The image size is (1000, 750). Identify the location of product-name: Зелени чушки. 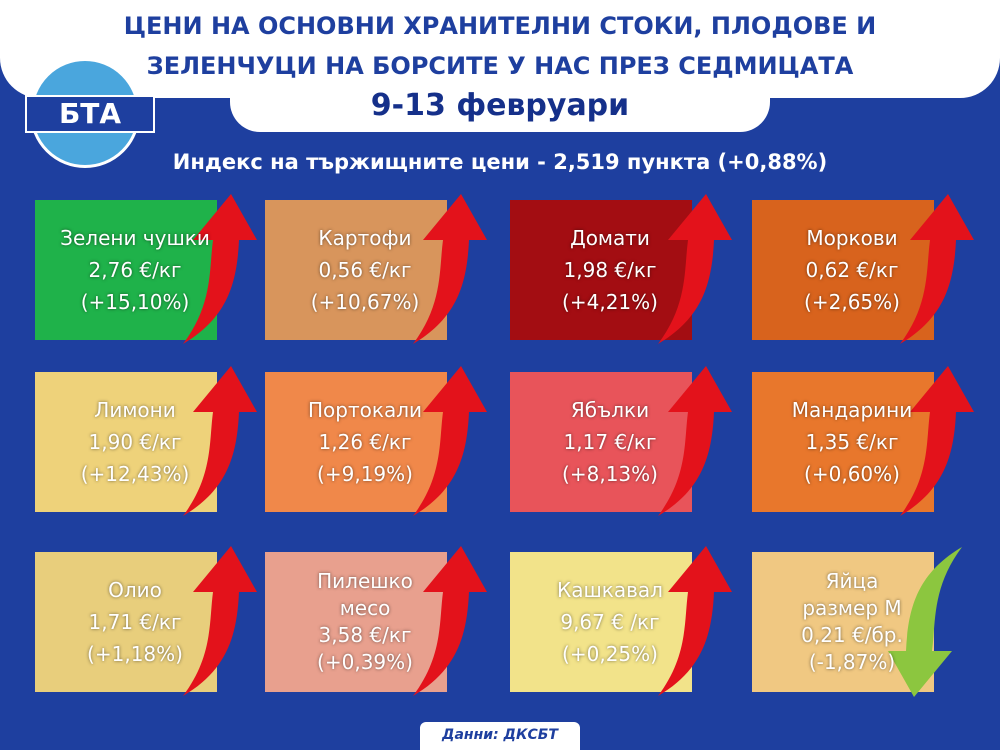
(135, 238).